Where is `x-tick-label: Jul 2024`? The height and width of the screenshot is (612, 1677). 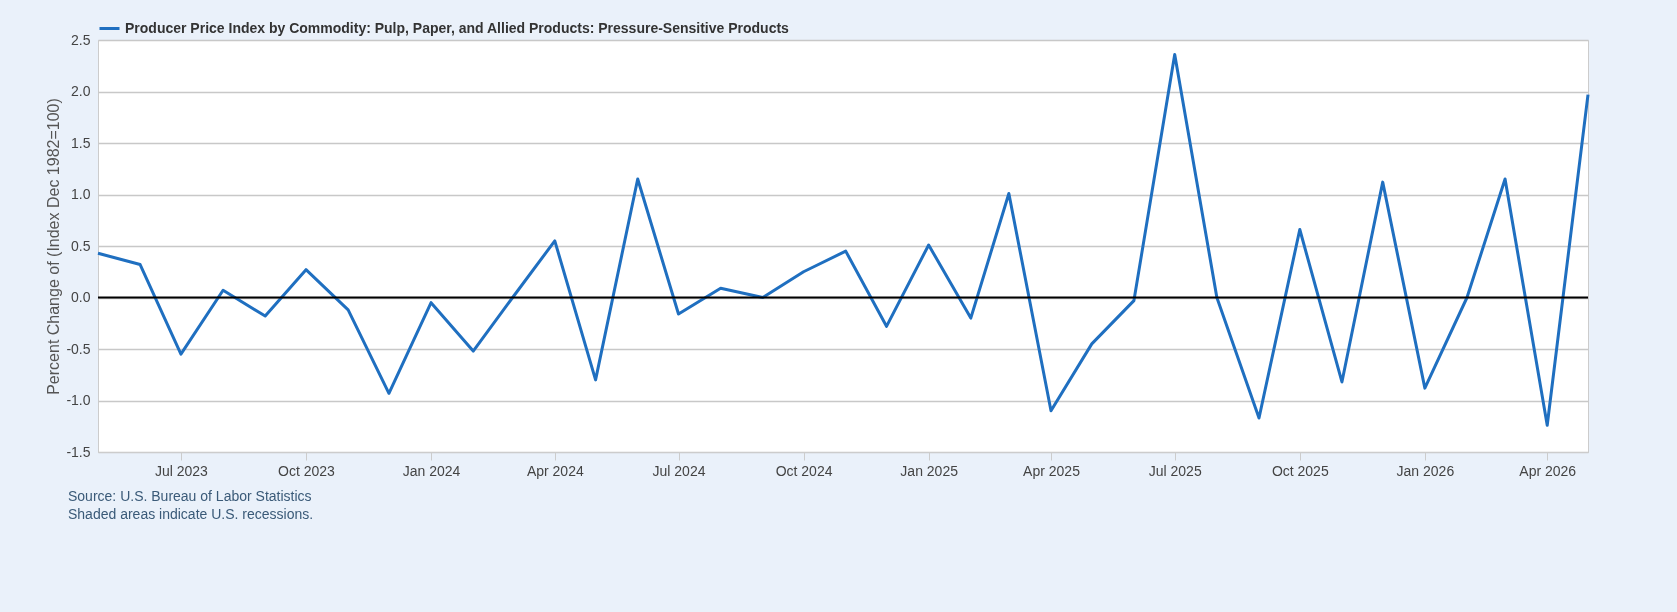
x-tick-label: Jul 2024 is located at coordinates (679, 470).